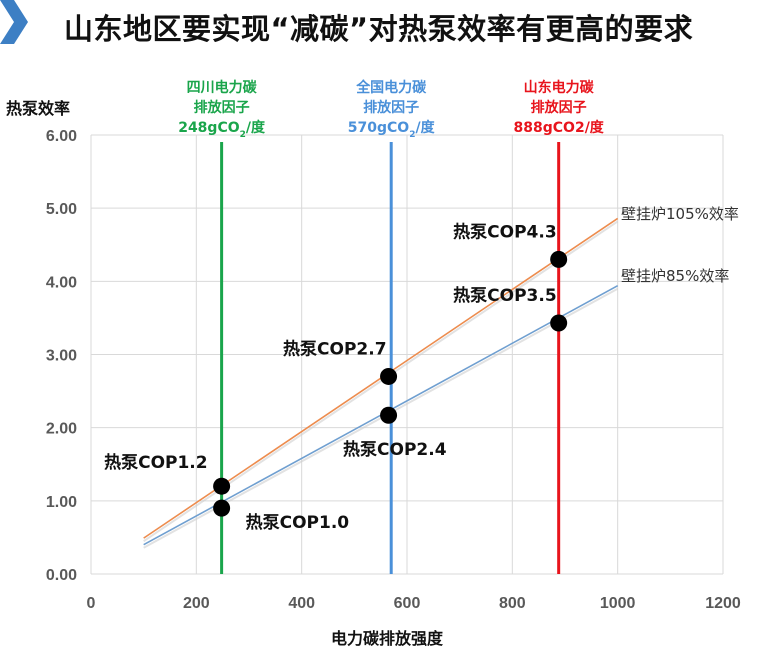  What do you see at coordinates (723, 603) in the screenshot?
I see `x-tick-label: 1200` at bounding box center [723, 603].